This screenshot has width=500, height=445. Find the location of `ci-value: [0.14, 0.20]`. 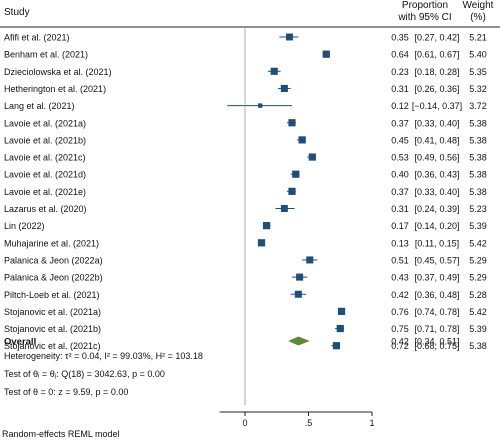

ci-value: [0.14, 0.20] is located at coordinates (436, 226).